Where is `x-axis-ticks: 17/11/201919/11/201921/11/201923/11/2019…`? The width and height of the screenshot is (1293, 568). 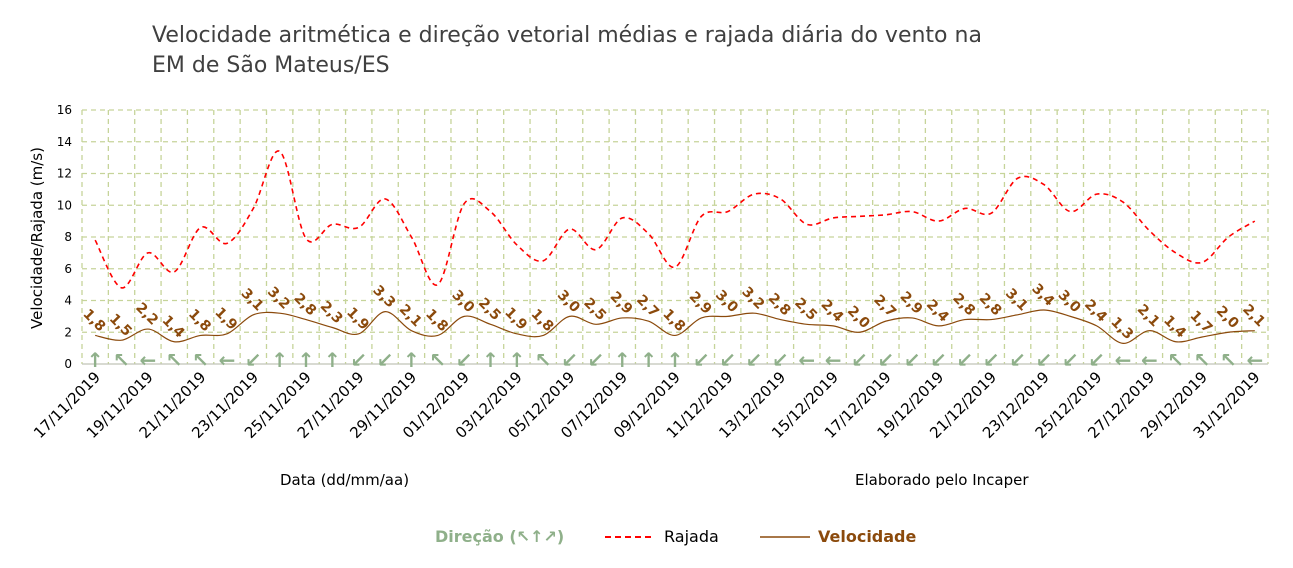
x-axis-ticks: 17/11/201919/11/201921/11/201923/11/2019… is located at coordinates (647, 405).